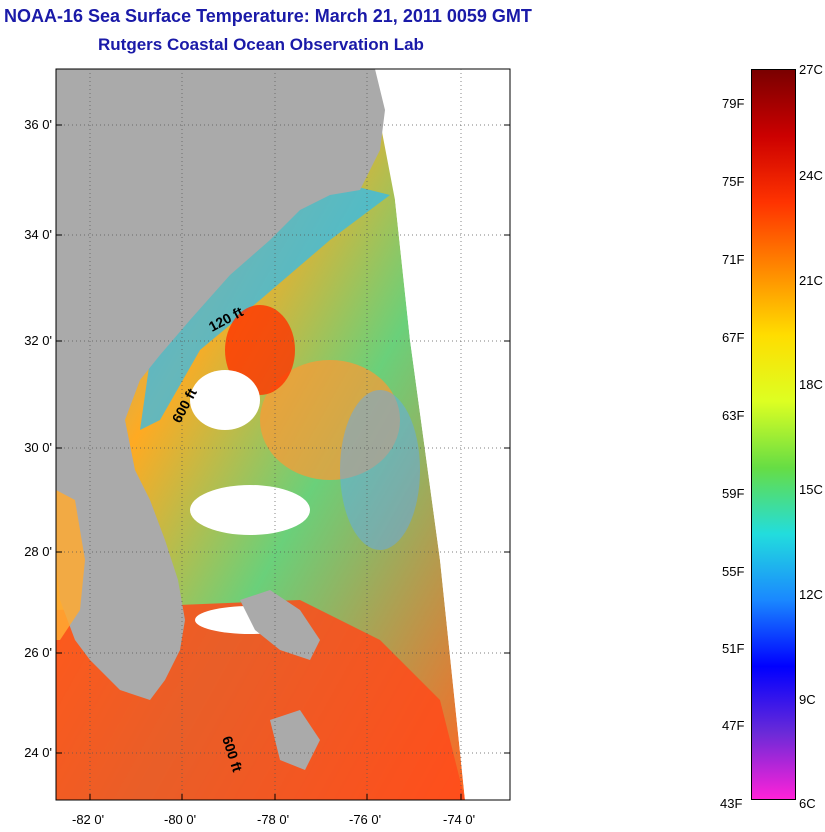  I want to click on lon-label: -78 0', so click(273, 819).